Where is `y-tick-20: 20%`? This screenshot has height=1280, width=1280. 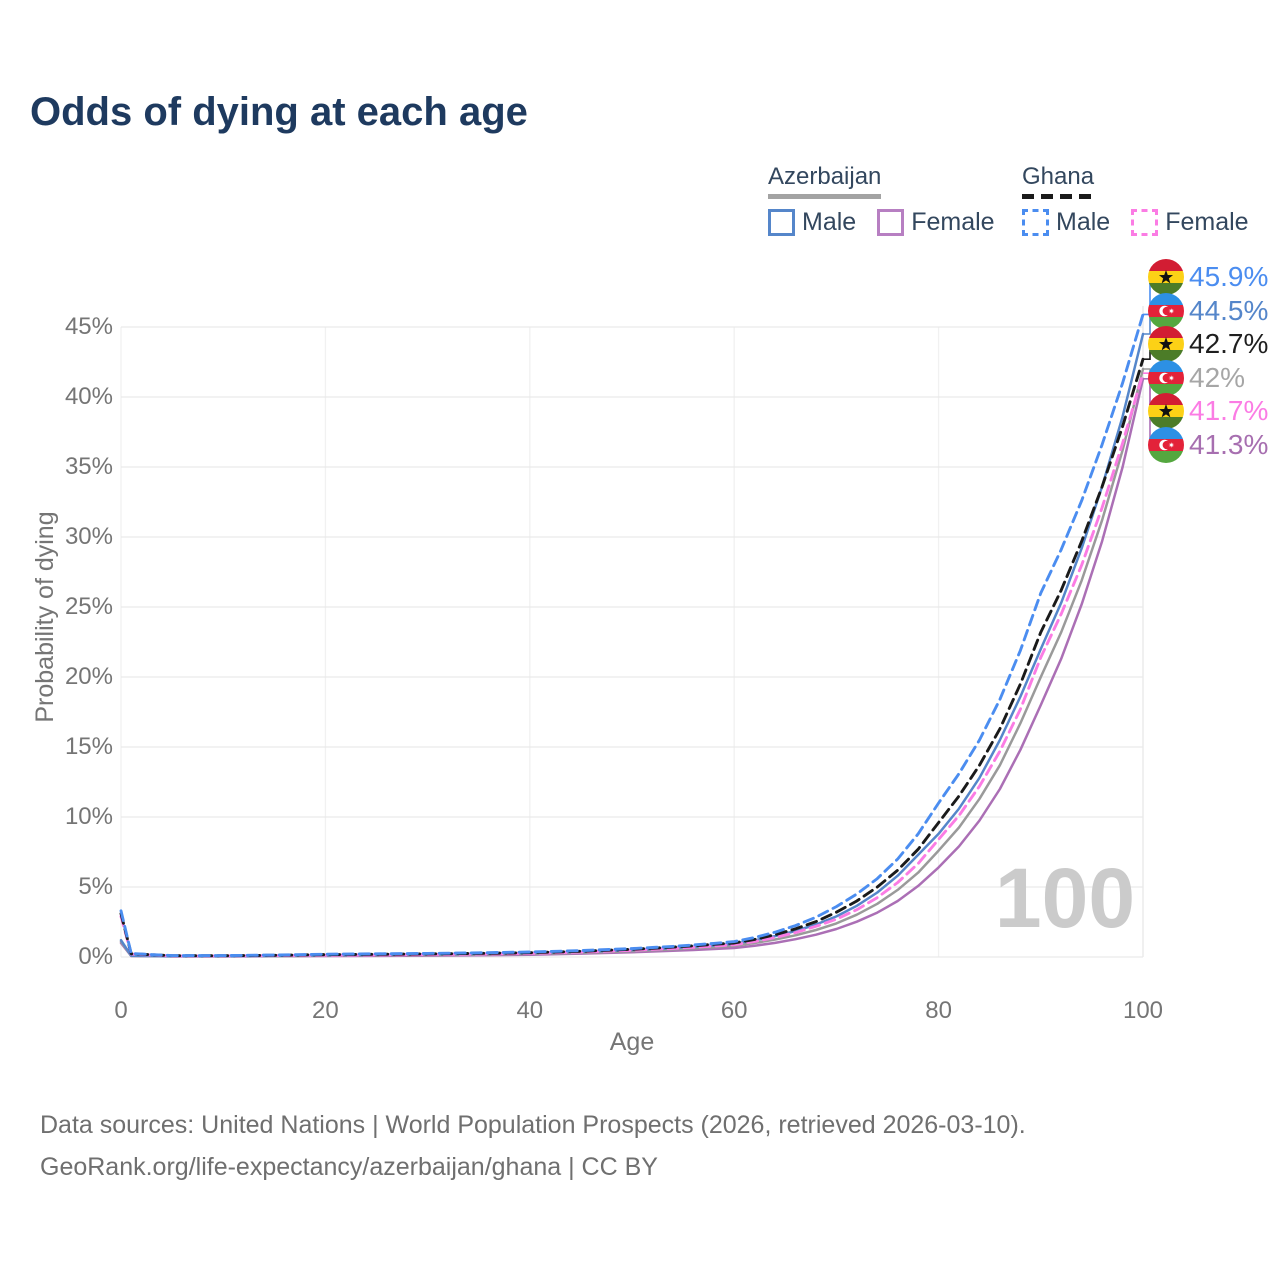
y-tick-20: 20% is located at coordinates (88, 676).